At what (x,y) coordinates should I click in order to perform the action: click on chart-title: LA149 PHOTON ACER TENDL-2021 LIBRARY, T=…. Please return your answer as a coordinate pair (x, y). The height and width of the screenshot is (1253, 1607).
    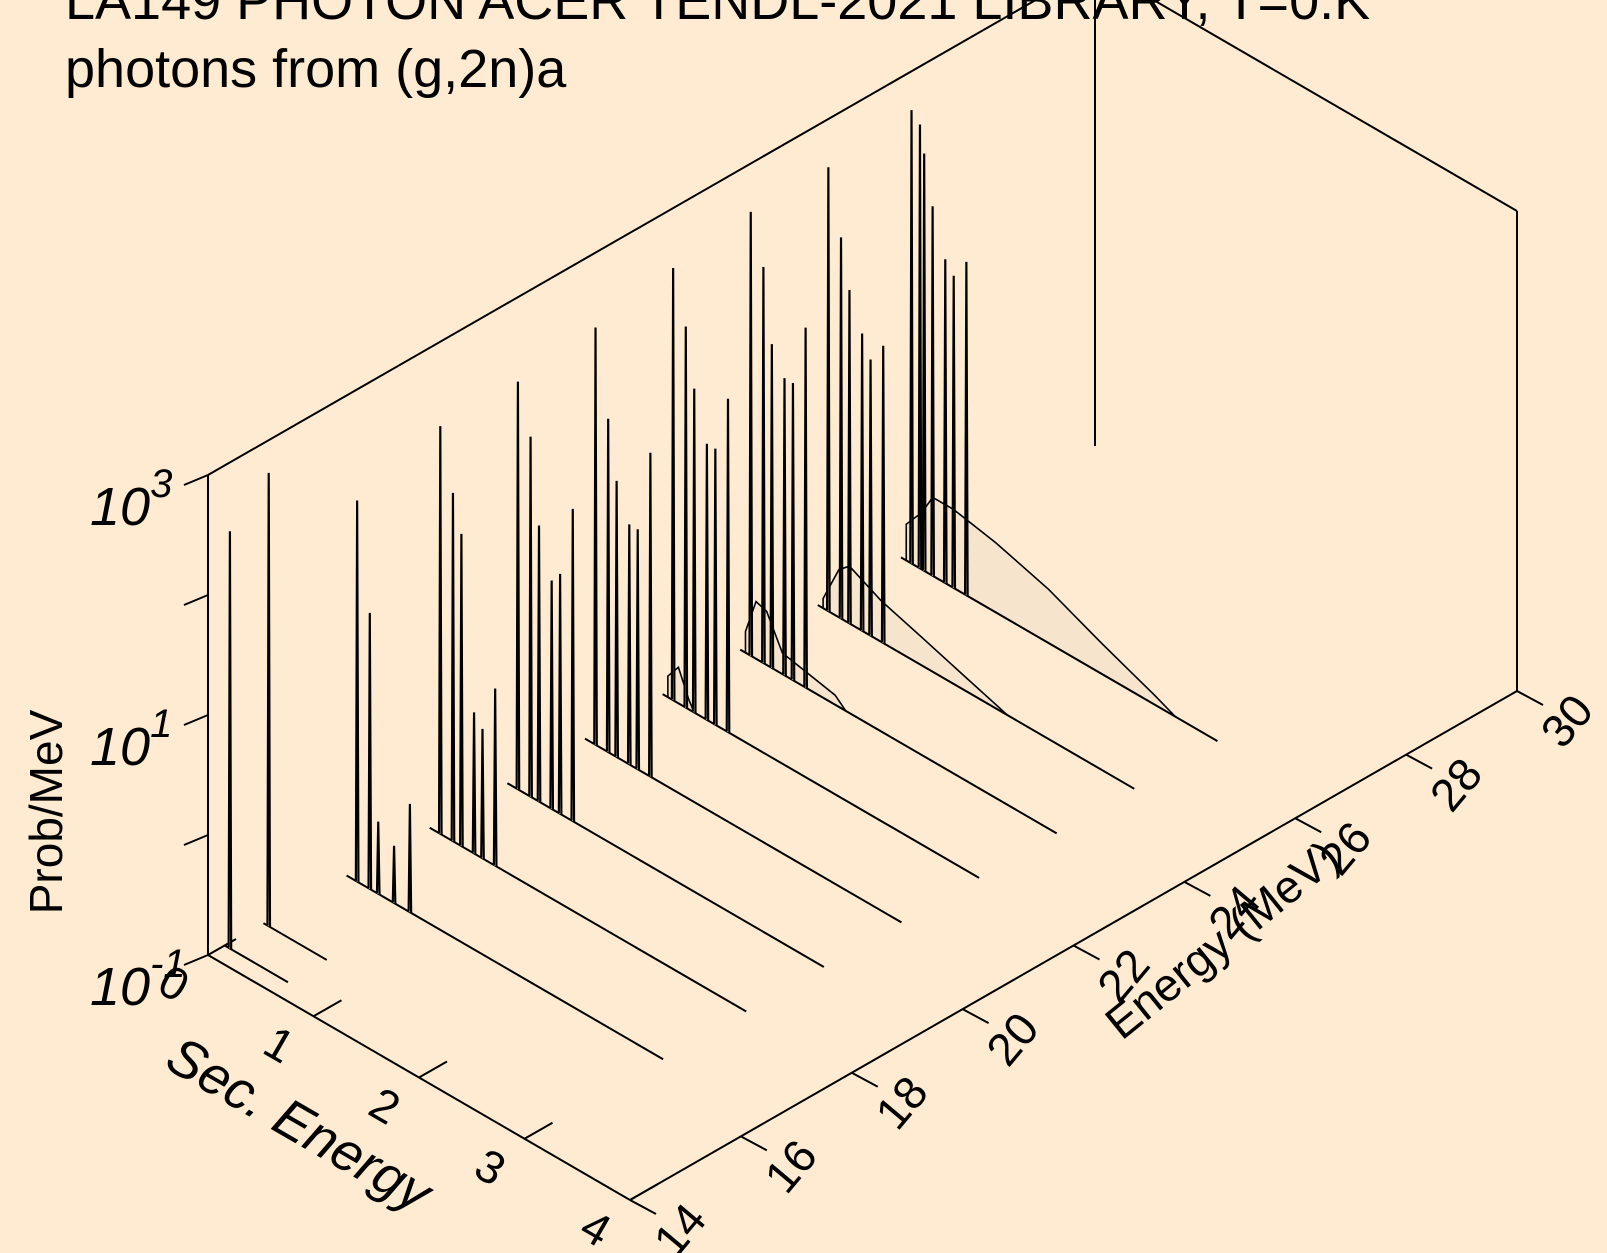
    Looking at the image, I should click on (718, 15).